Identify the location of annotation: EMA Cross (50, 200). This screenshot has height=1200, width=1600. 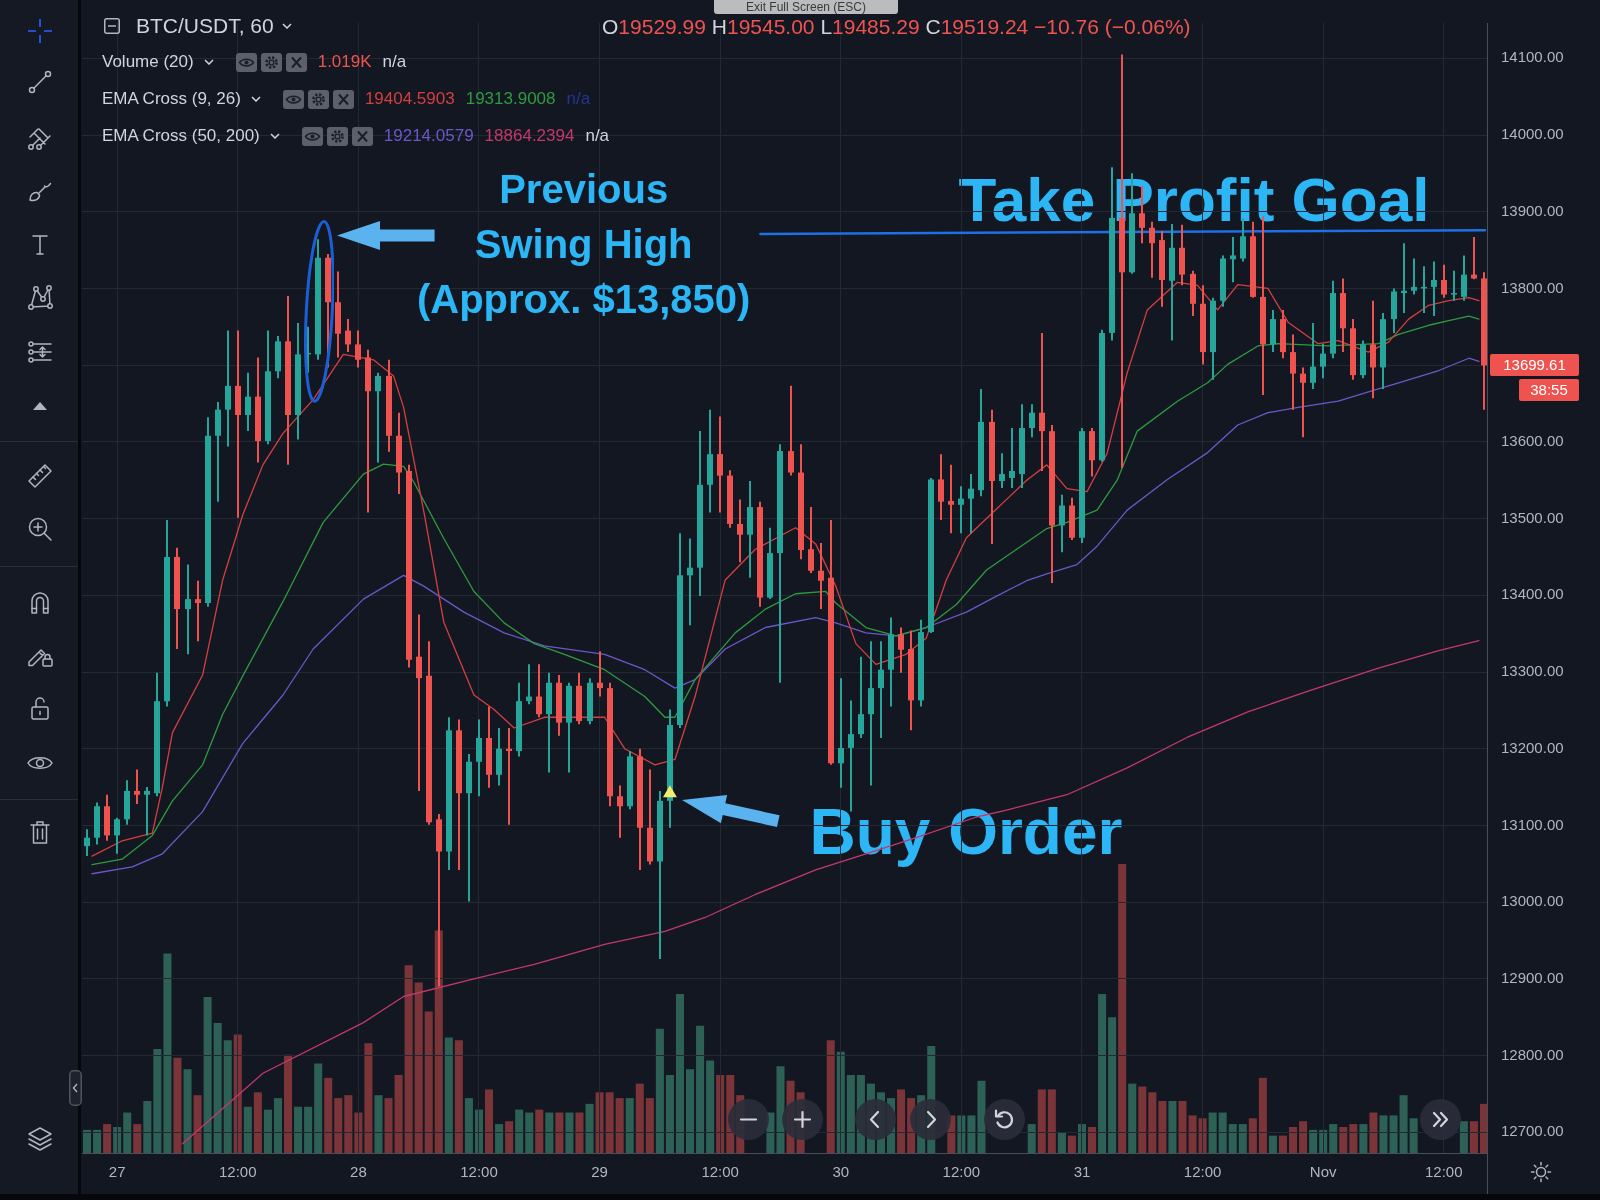
(181, 136).